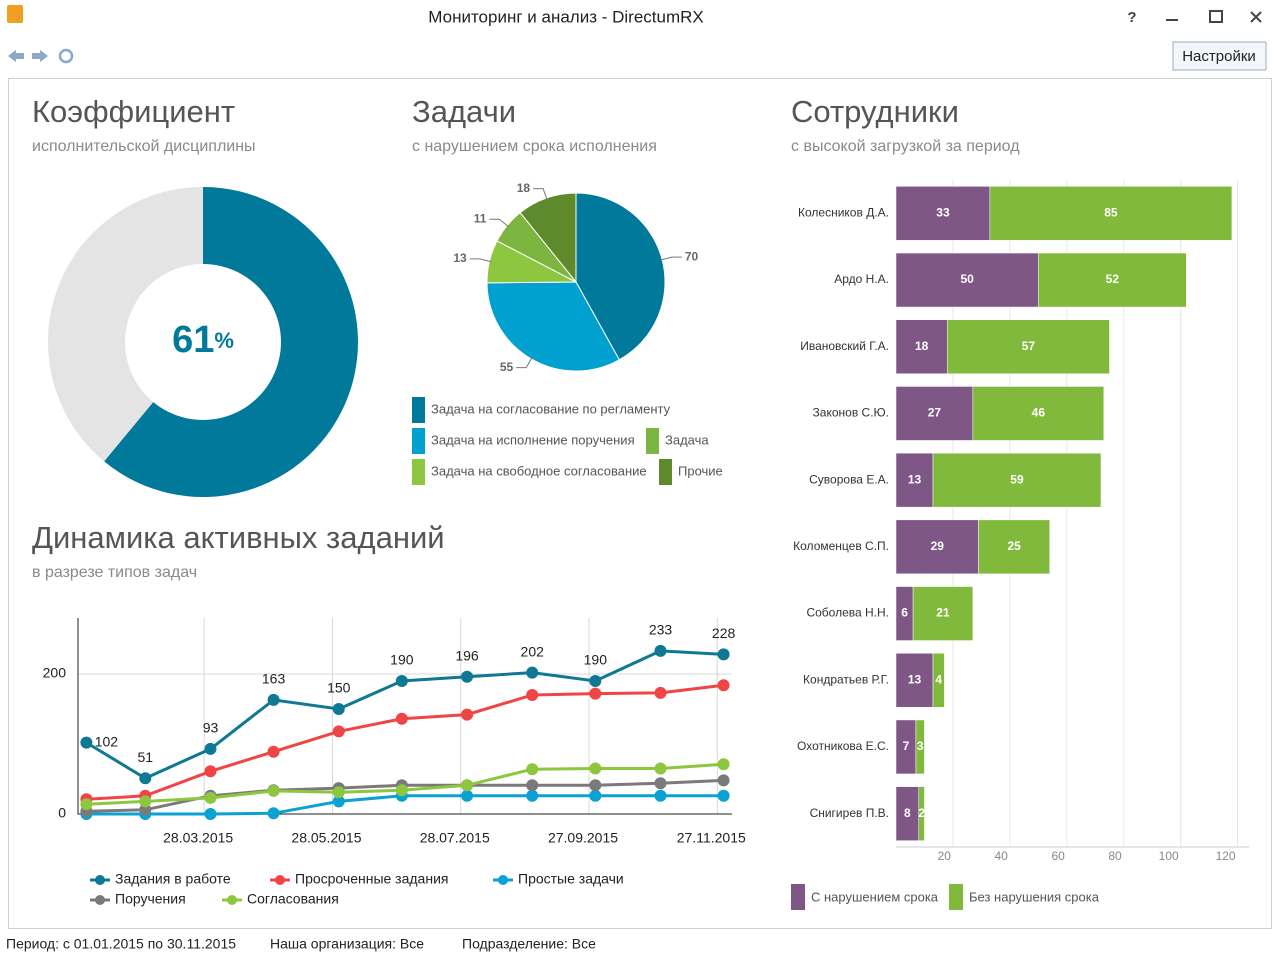 The image size is (1280, 960). I want to click on chart-subtitle: с нарушением срока исполнения, so click(534, 146).